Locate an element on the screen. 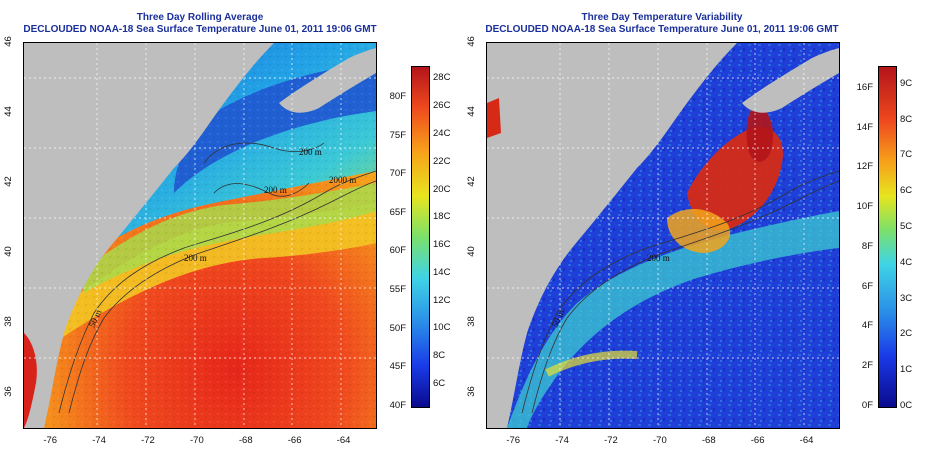  celsius-tick-label: 1C is located at coordinates (906, 370).